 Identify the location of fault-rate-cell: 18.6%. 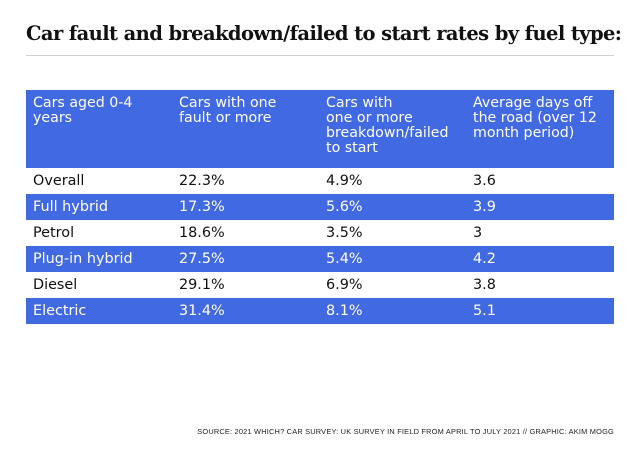
(202, 233).